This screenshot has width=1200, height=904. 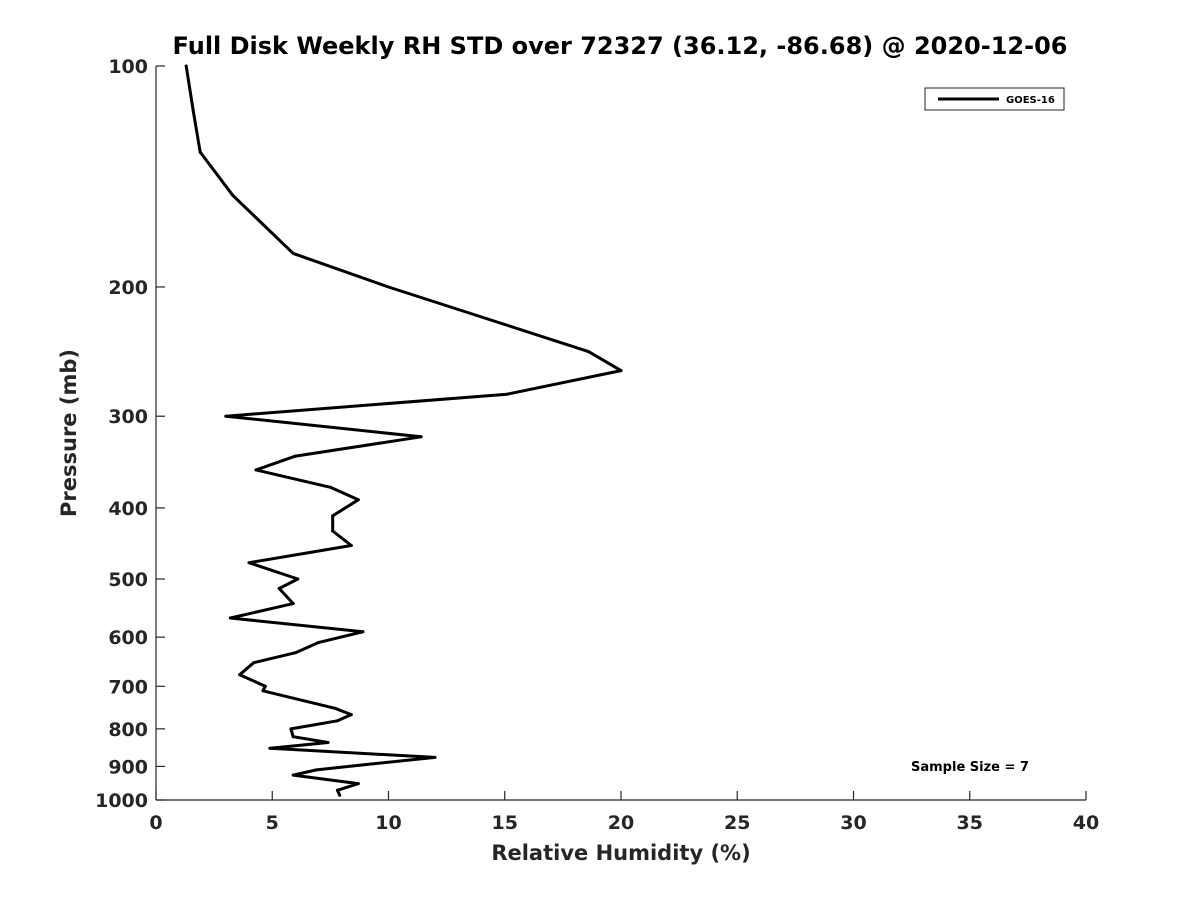 What do you see at coordinates (388, 823) in the screenshot?
I see `x-tick-label: 10` at bounding box center [388, 823].